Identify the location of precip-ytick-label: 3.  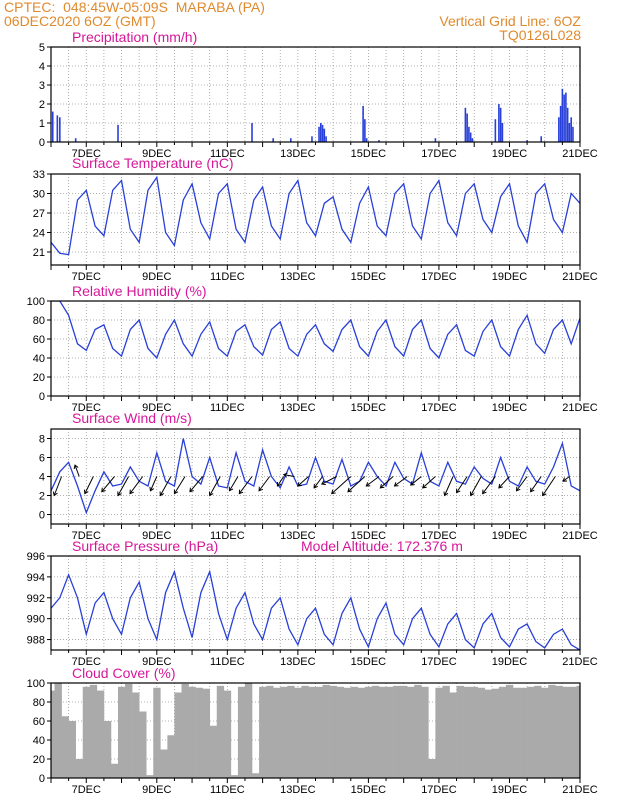
(42, 86).